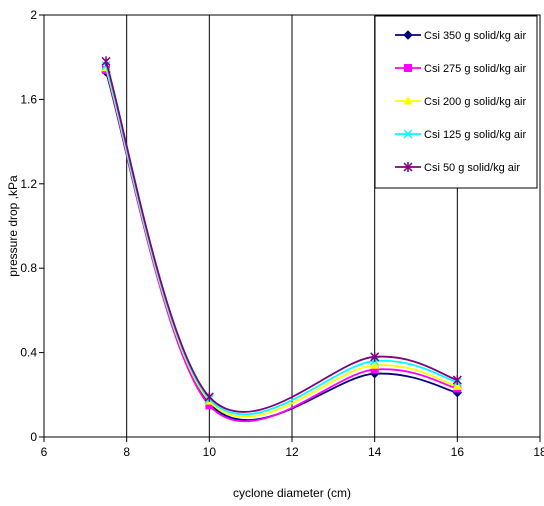 This screenshot has height=506, width=544. What do you see at coordinates (472, 168) in the screenshot?
I see `legend-label: Csi 50 g solid/kg air` at bounding box center [472, 168].